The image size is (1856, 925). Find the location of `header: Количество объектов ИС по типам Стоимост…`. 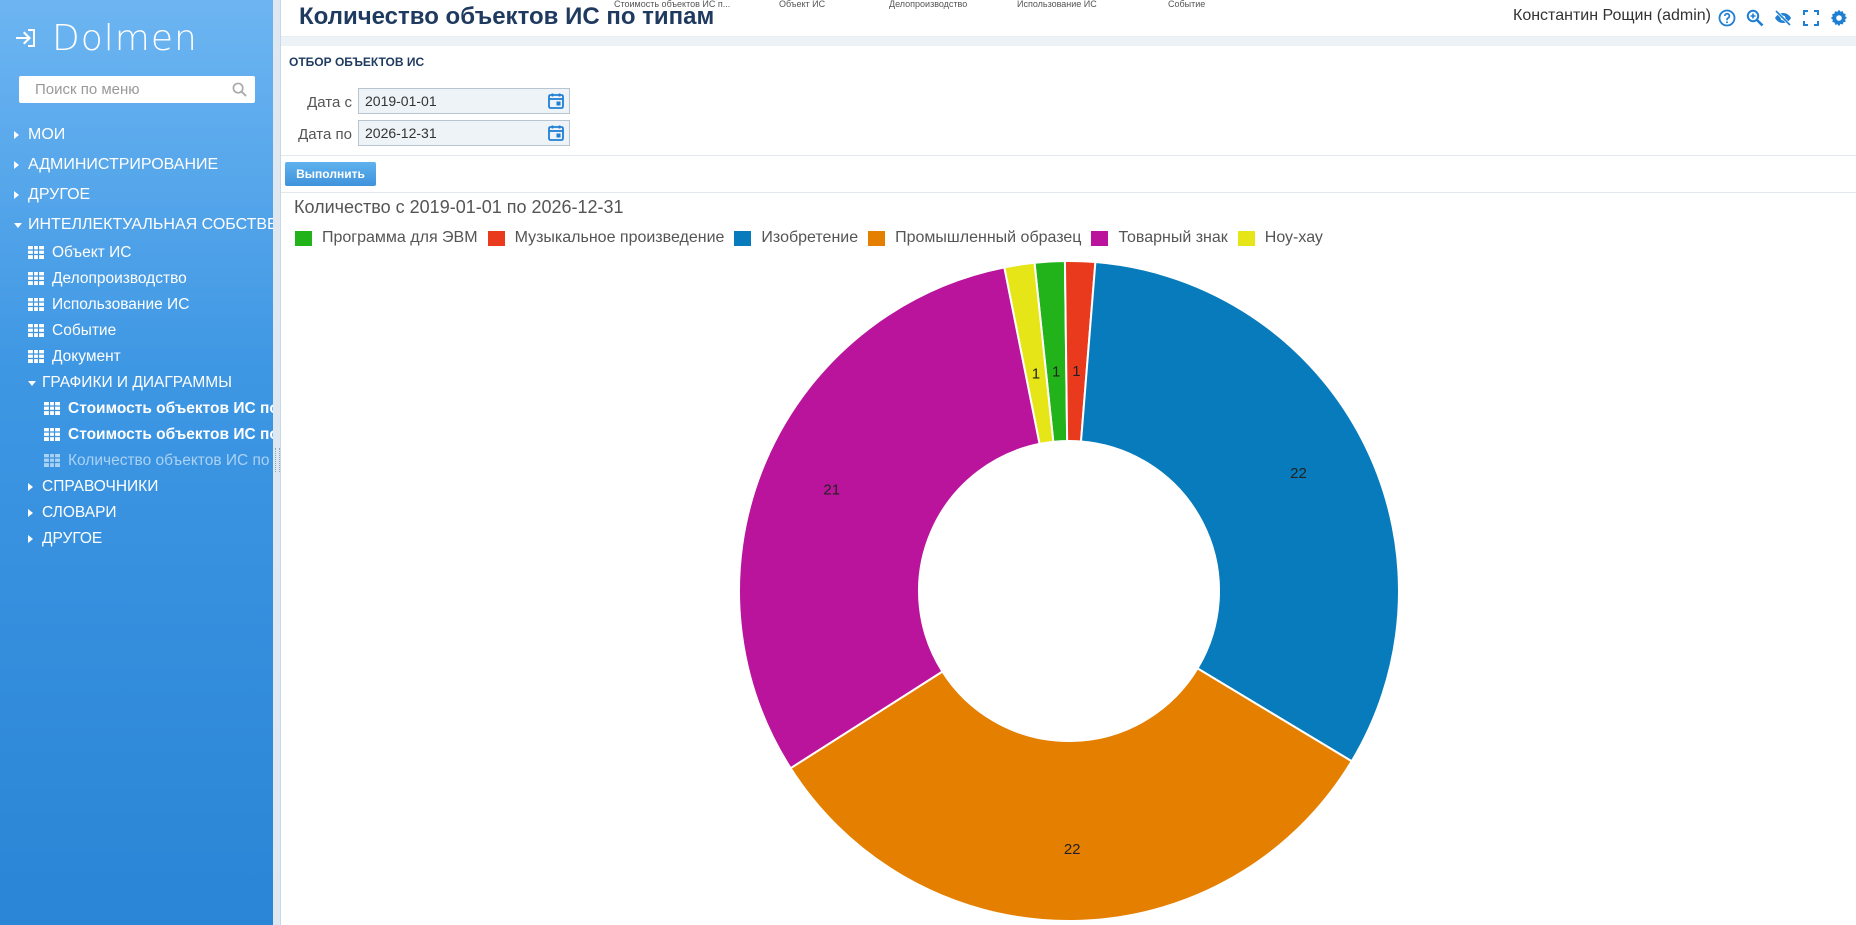

header: Количество объектов ИС по типам Стоимост… is located at coordinates (1068, 18).